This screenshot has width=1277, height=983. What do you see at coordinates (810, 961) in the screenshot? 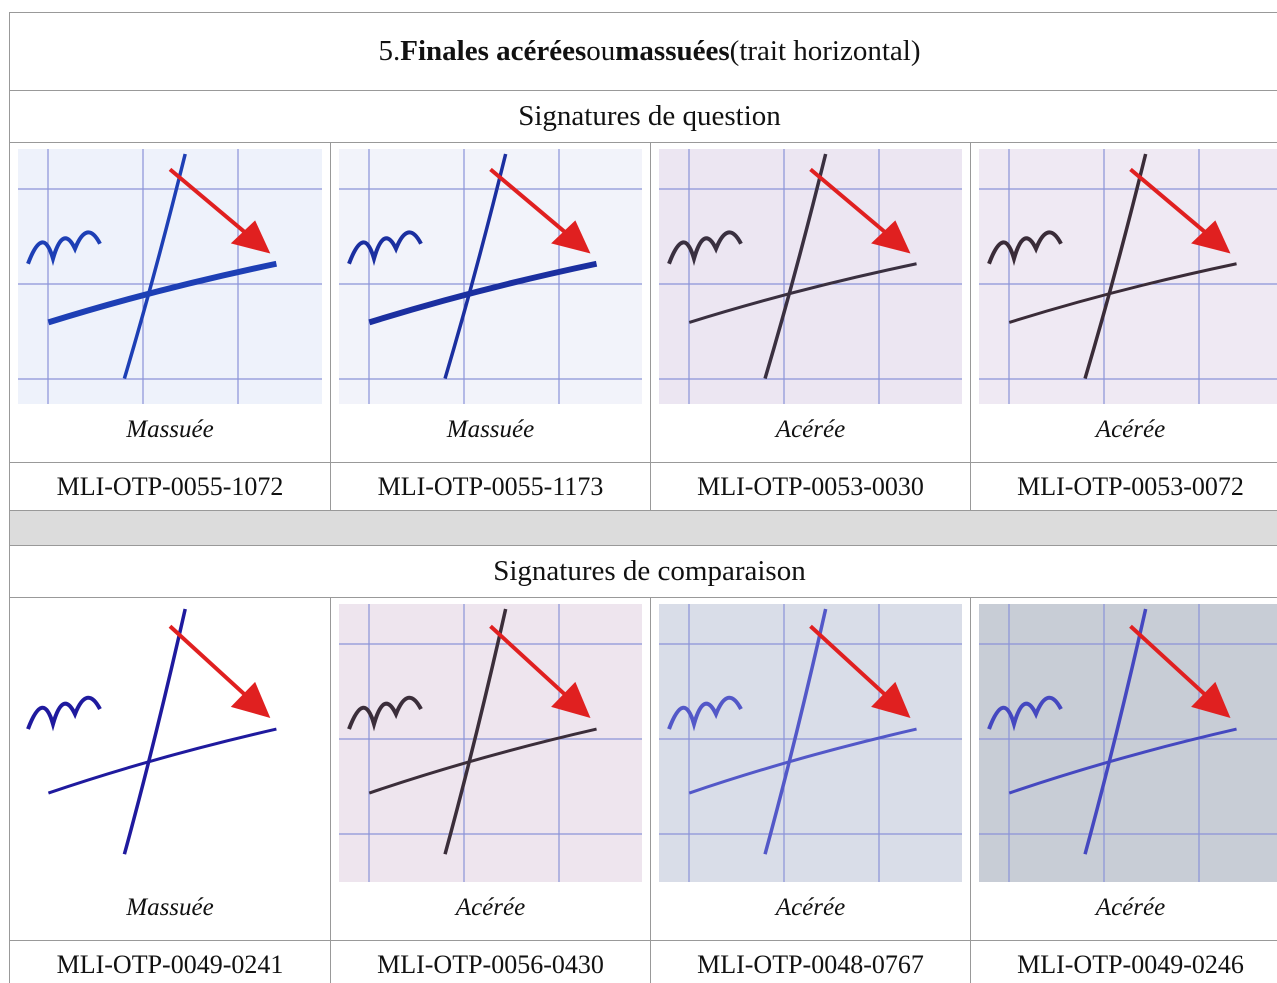
I see `signature-id: MLI-OTP-0048-0767` at bounding box center [810, 961].